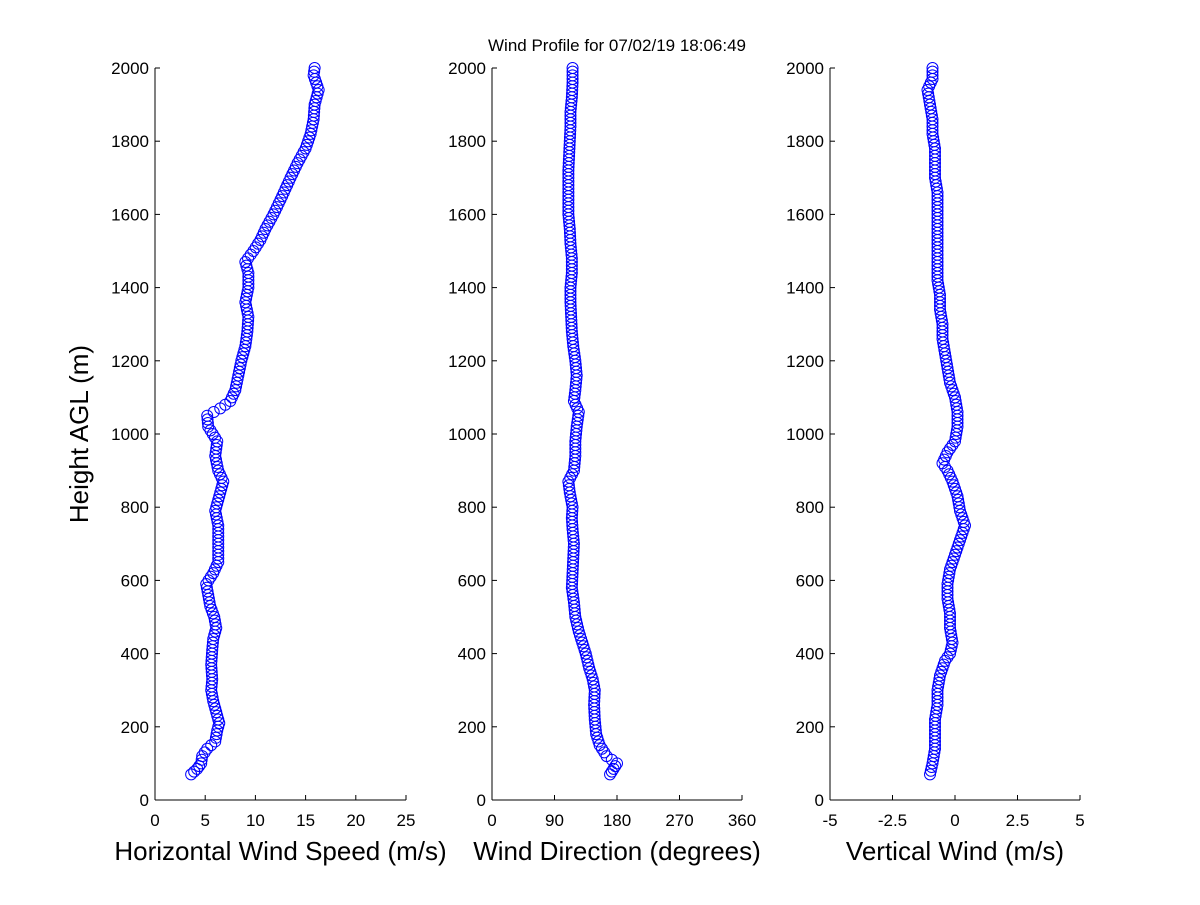 The image size is (1200, 905). What do you see at coordinates (617, 851) in the screenshot?
I see `x-axis-label: Wind Direction (degrees)` at bounding box center [617, 851].